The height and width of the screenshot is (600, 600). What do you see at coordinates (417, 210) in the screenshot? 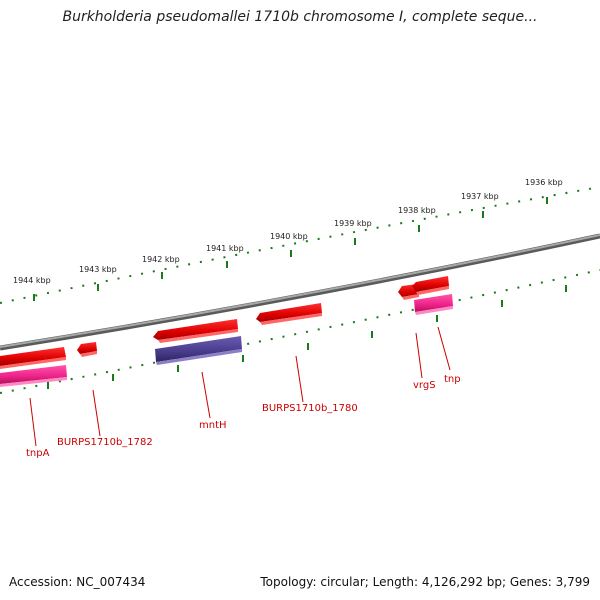
I see `kbp-label-1938: 1938 kbp` at bounding box center [417, 210].